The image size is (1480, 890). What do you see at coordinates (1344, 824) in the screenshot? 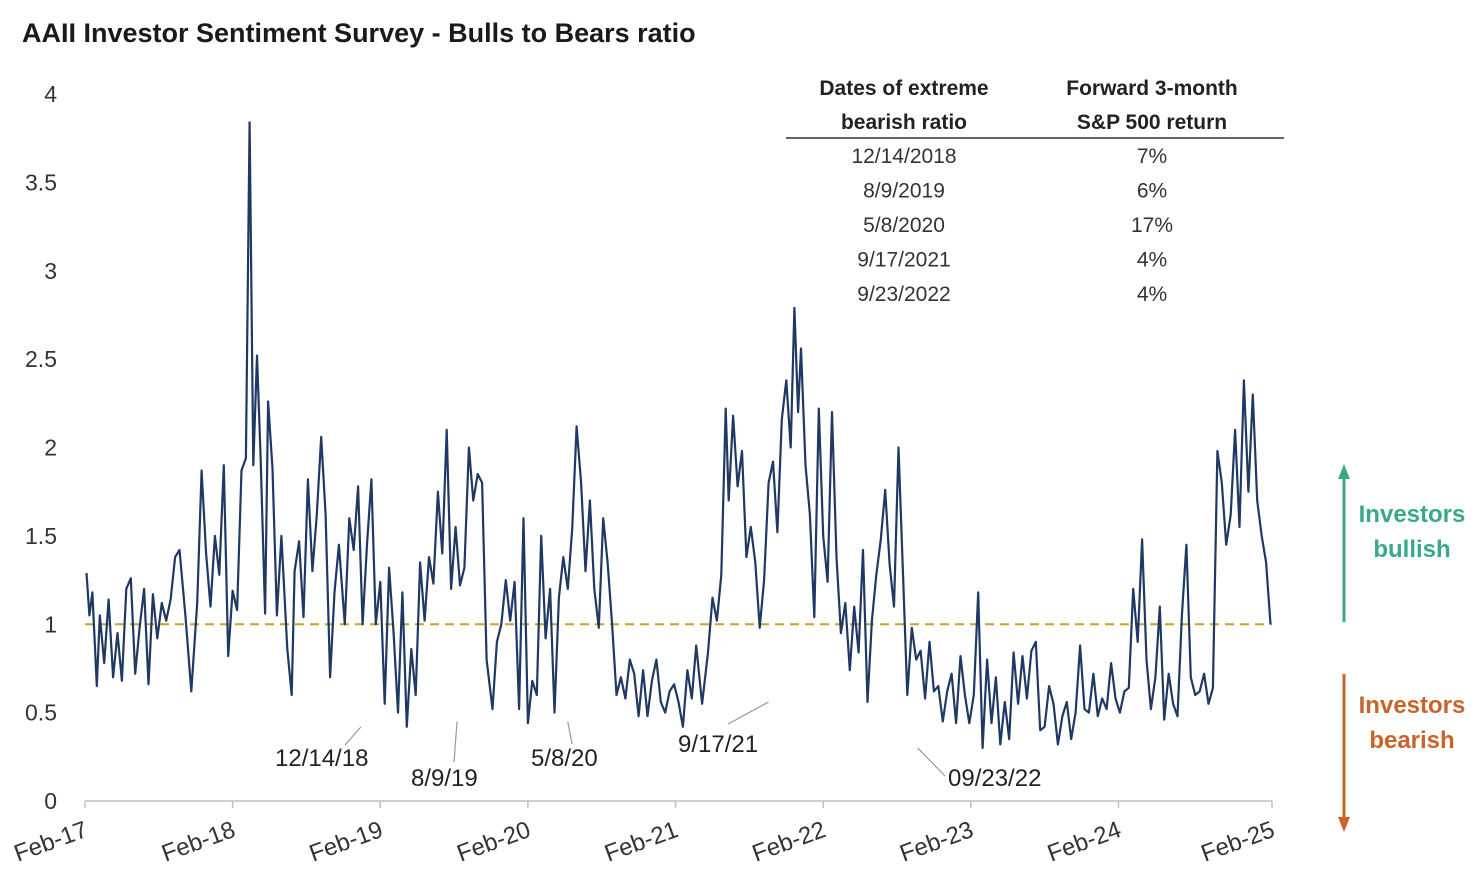
I see `bearish-arrow-icon` at bounding box center [1344, 824].